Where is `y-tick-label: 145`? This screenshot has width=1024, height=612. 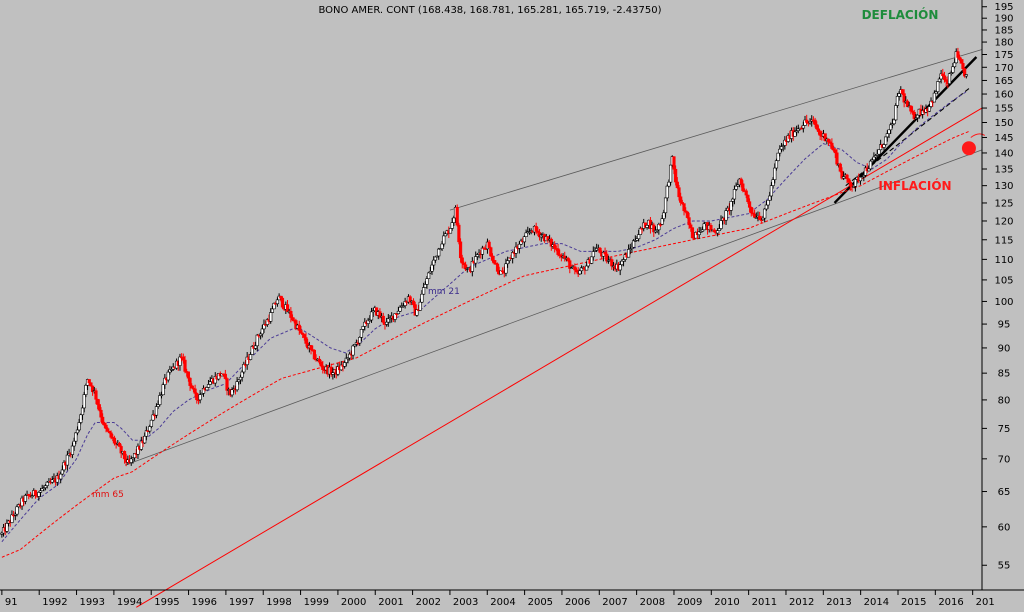 y-tick-label: 145 is located at coordinates (1003, 138).